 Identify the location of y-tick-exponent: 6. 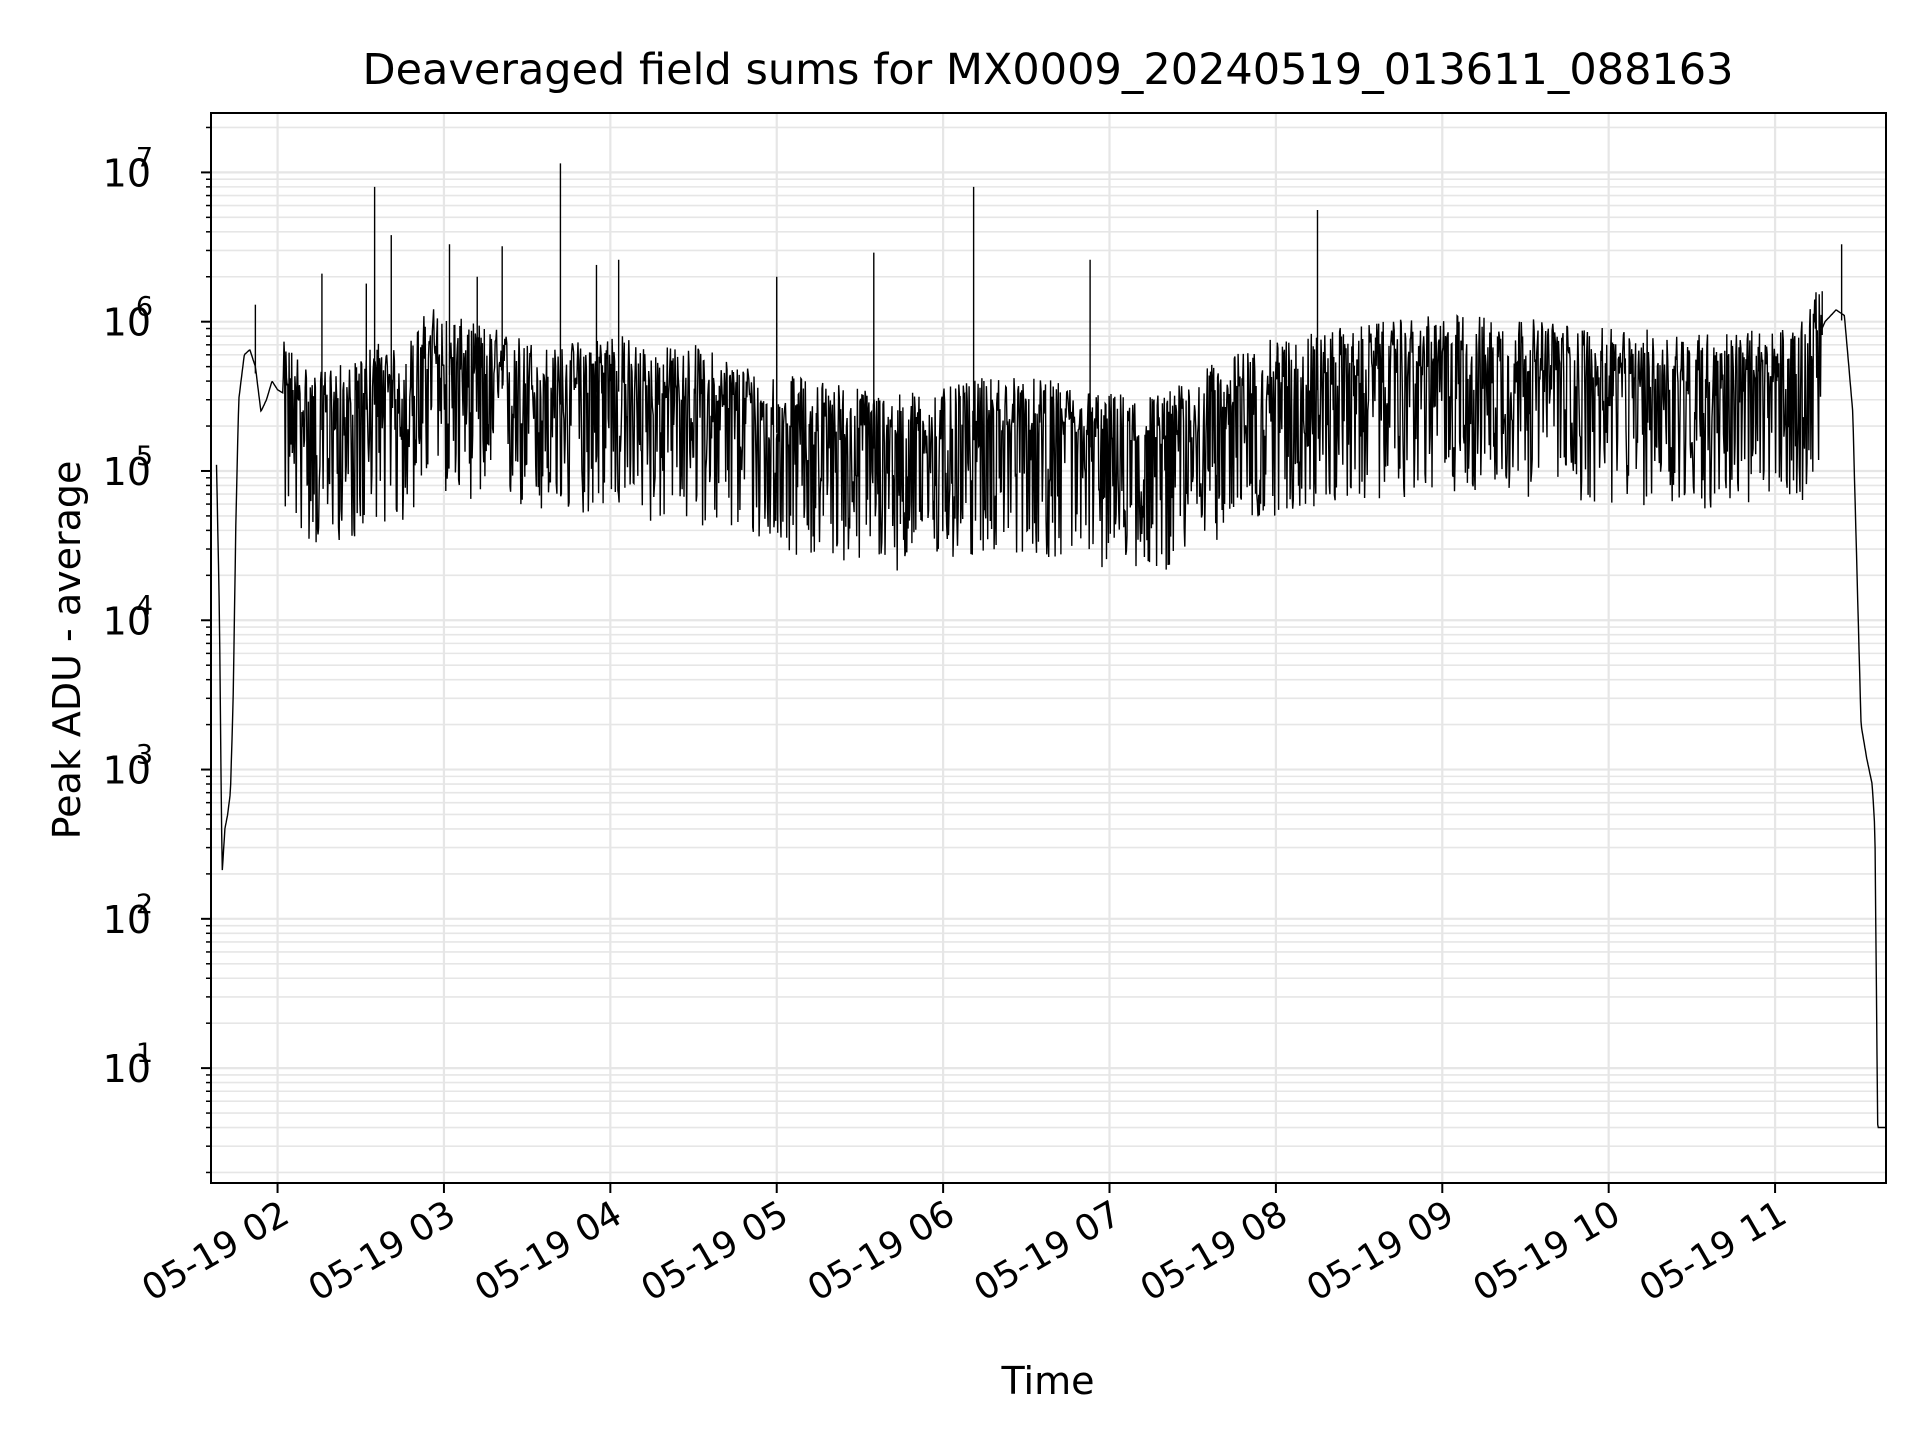
(144, 307).